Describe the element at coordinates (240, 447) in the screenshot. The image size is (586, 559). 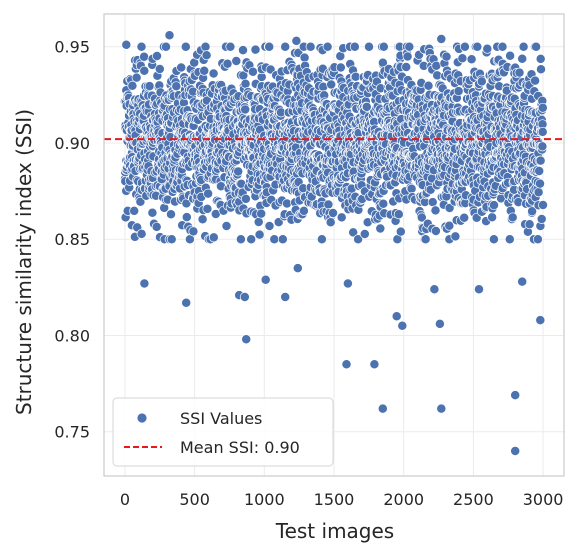
I see `legend-label-mean: Mean SSI: 0.90` at that location.